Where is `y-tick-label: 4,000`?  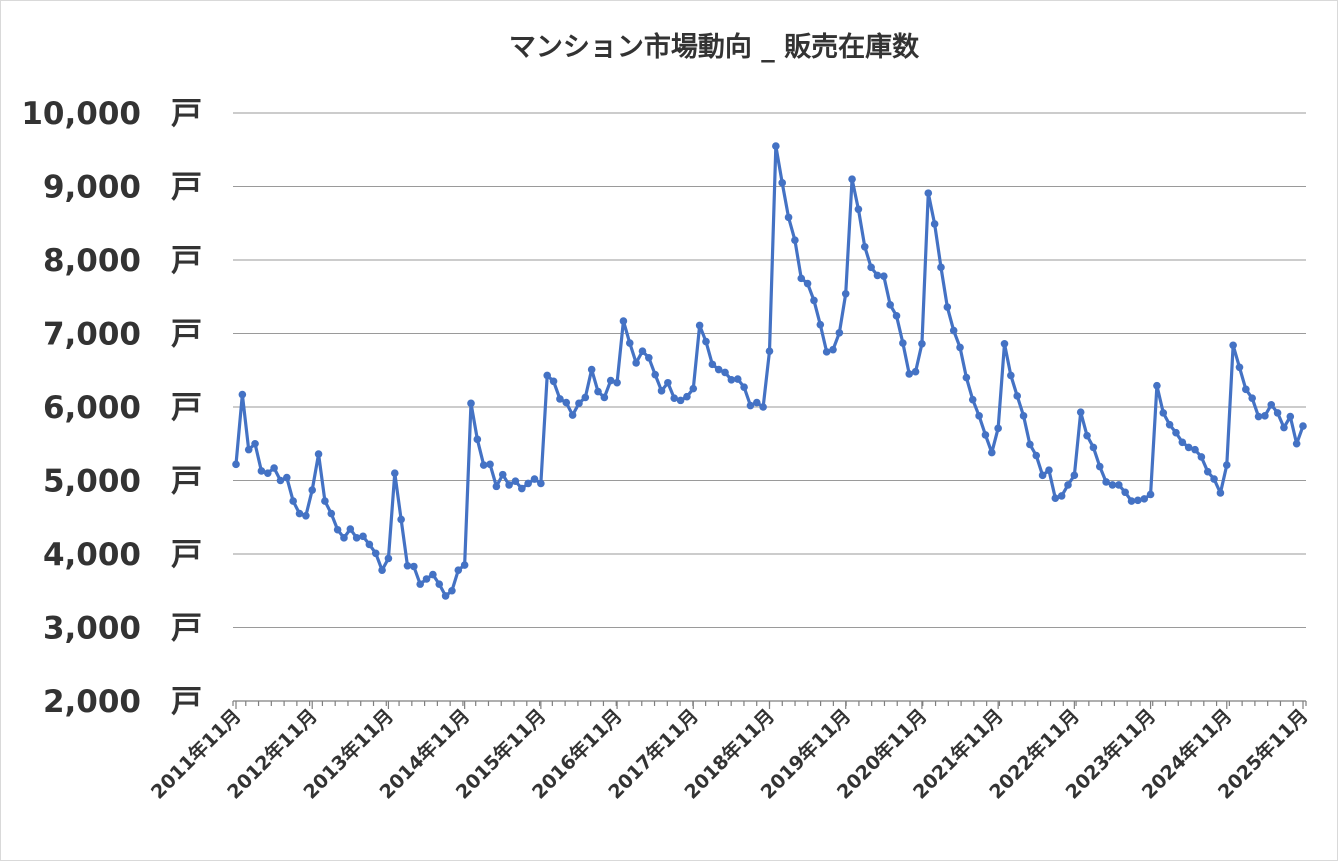 y-tick-label: 4,000 is located at coordinates (92, 555).